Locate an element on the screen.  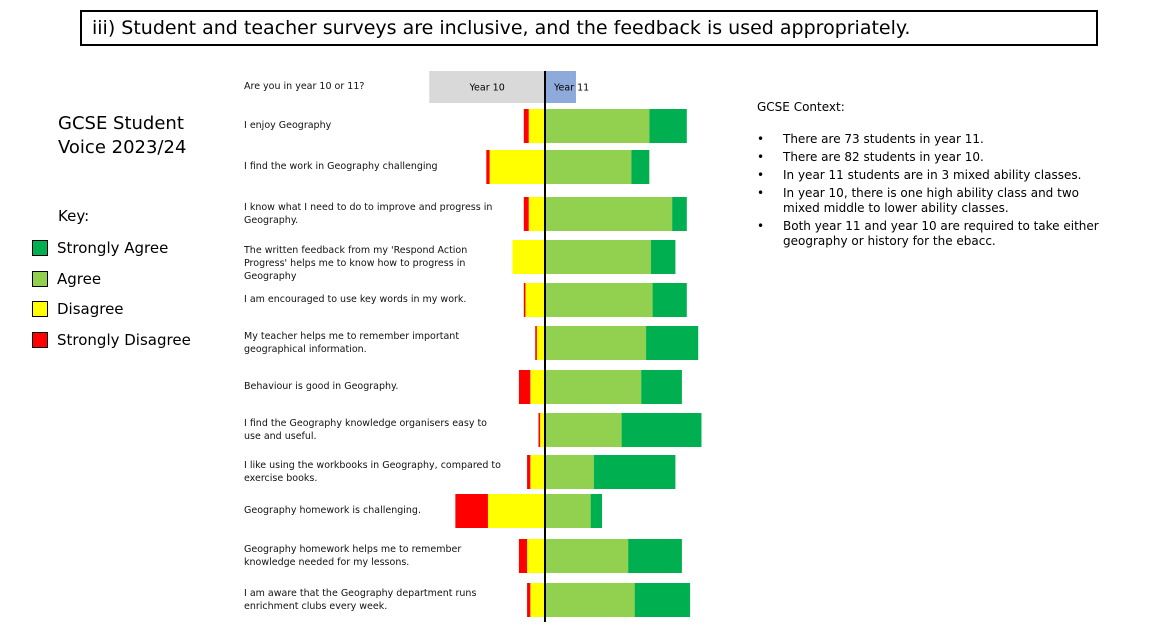
row-label: Geography homework is challenging. is located at coordinates (332, 510).